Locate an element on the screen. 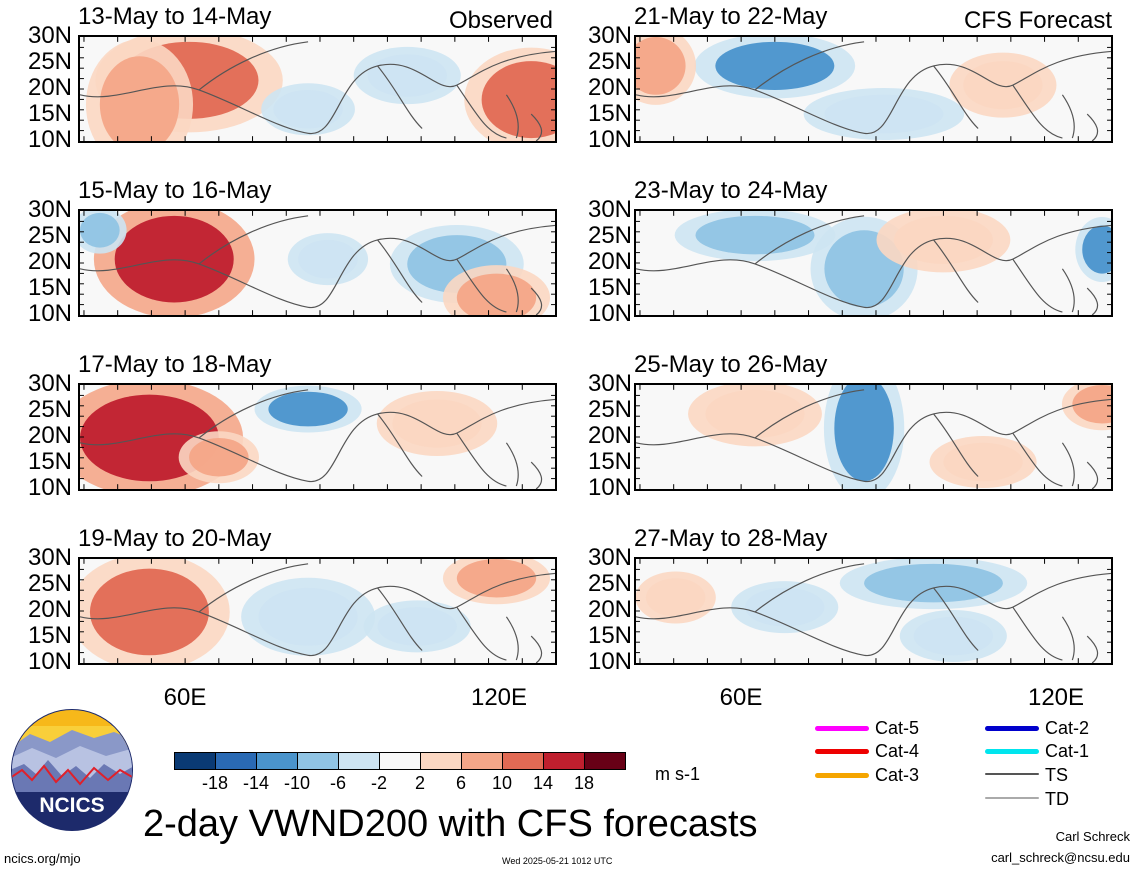  colorbar-tick-label: 6 is located at coordinates (460, 783).